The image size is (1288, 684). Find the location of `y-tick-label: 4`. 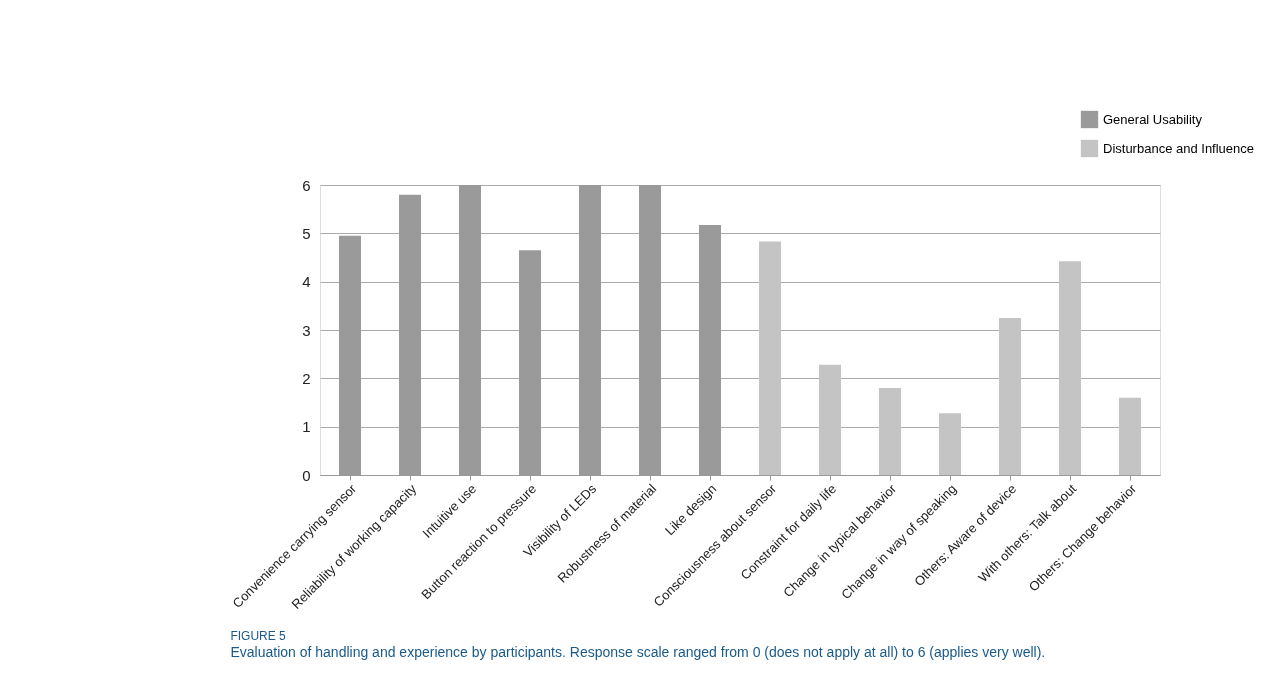

y-tick-label: 4 is located at coordinates (306, 282).